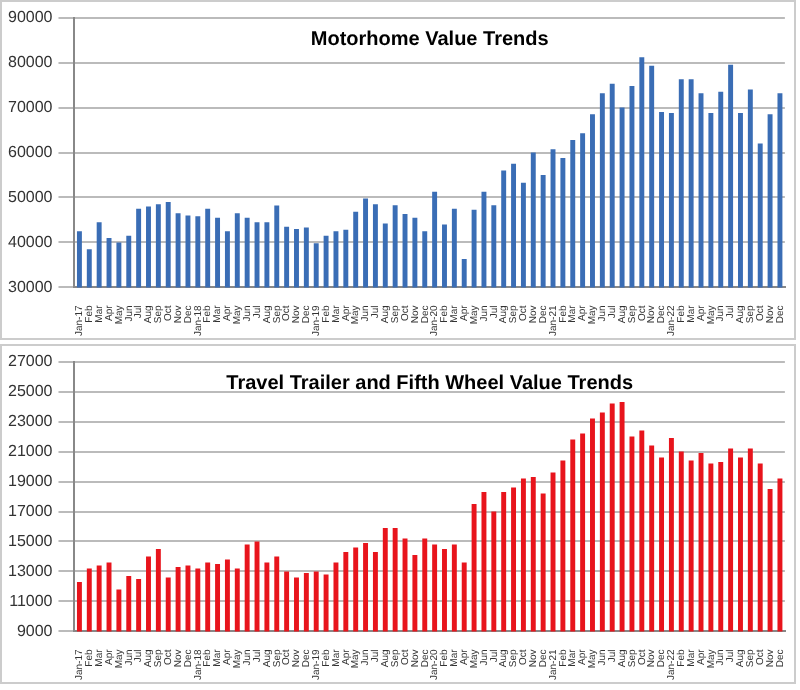 This screenshot has width=800, height=690. I want to click on y-tick-label: 30000, so click(30, 286).